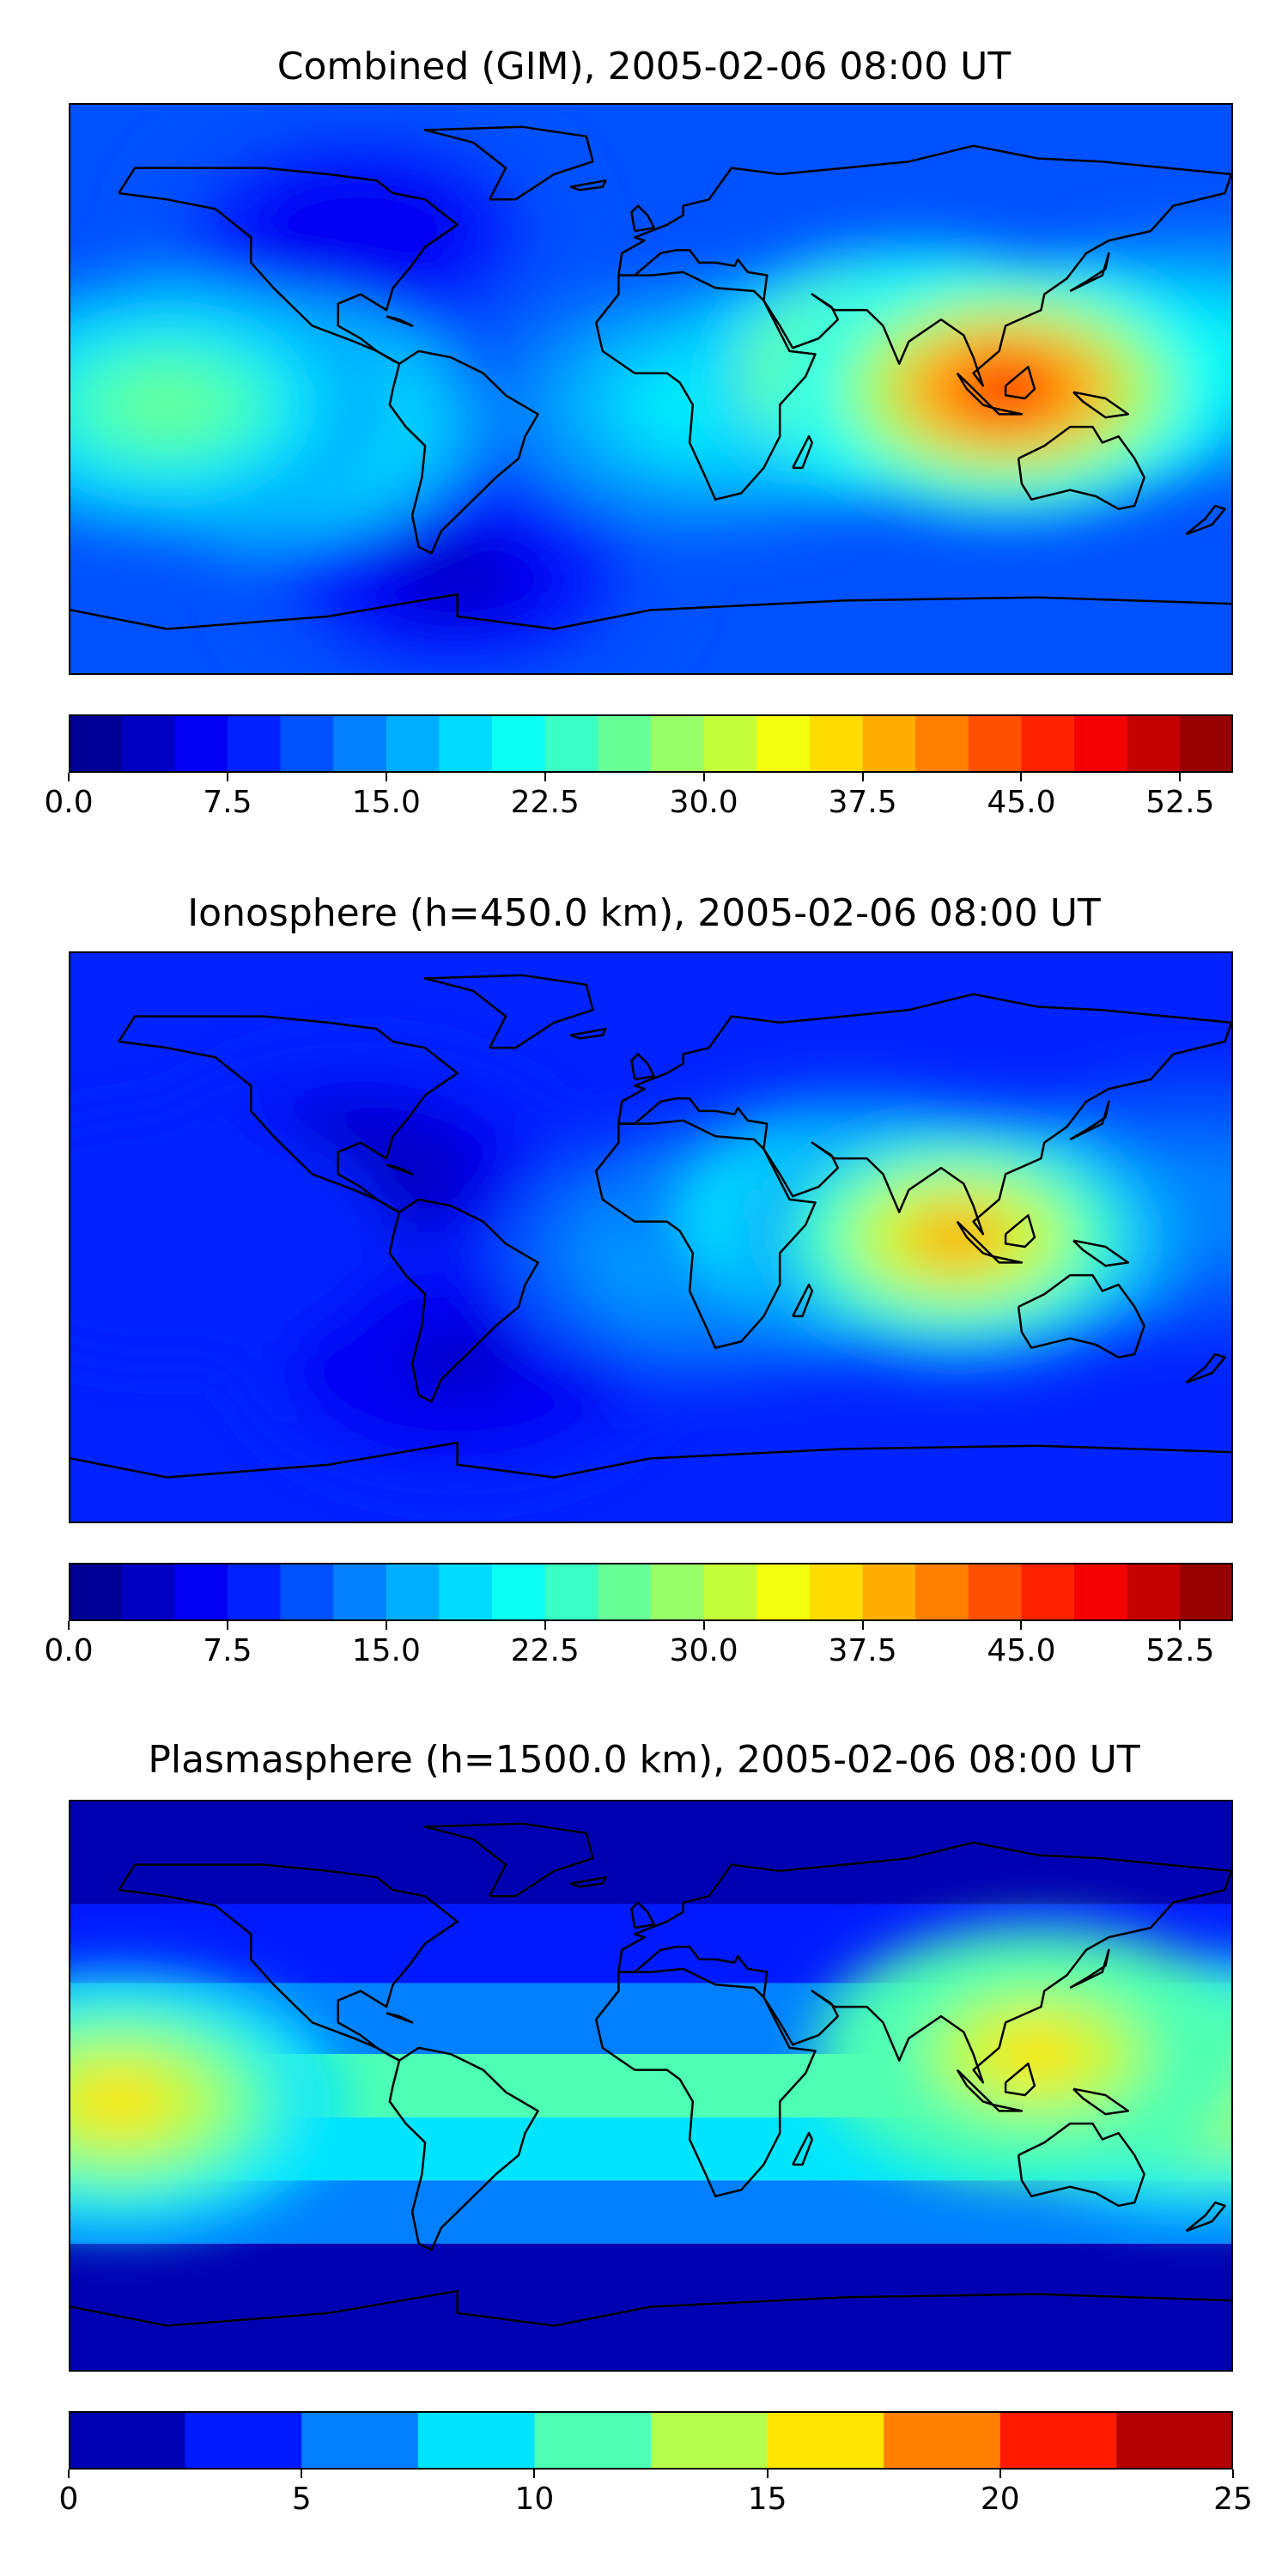 This screenshot has width=1288, height=2576. What do you see at coordinates (704, 802) in the screenshot?
I see `colorbar-tick-label: 30.0` at bounding box center [704, 802].